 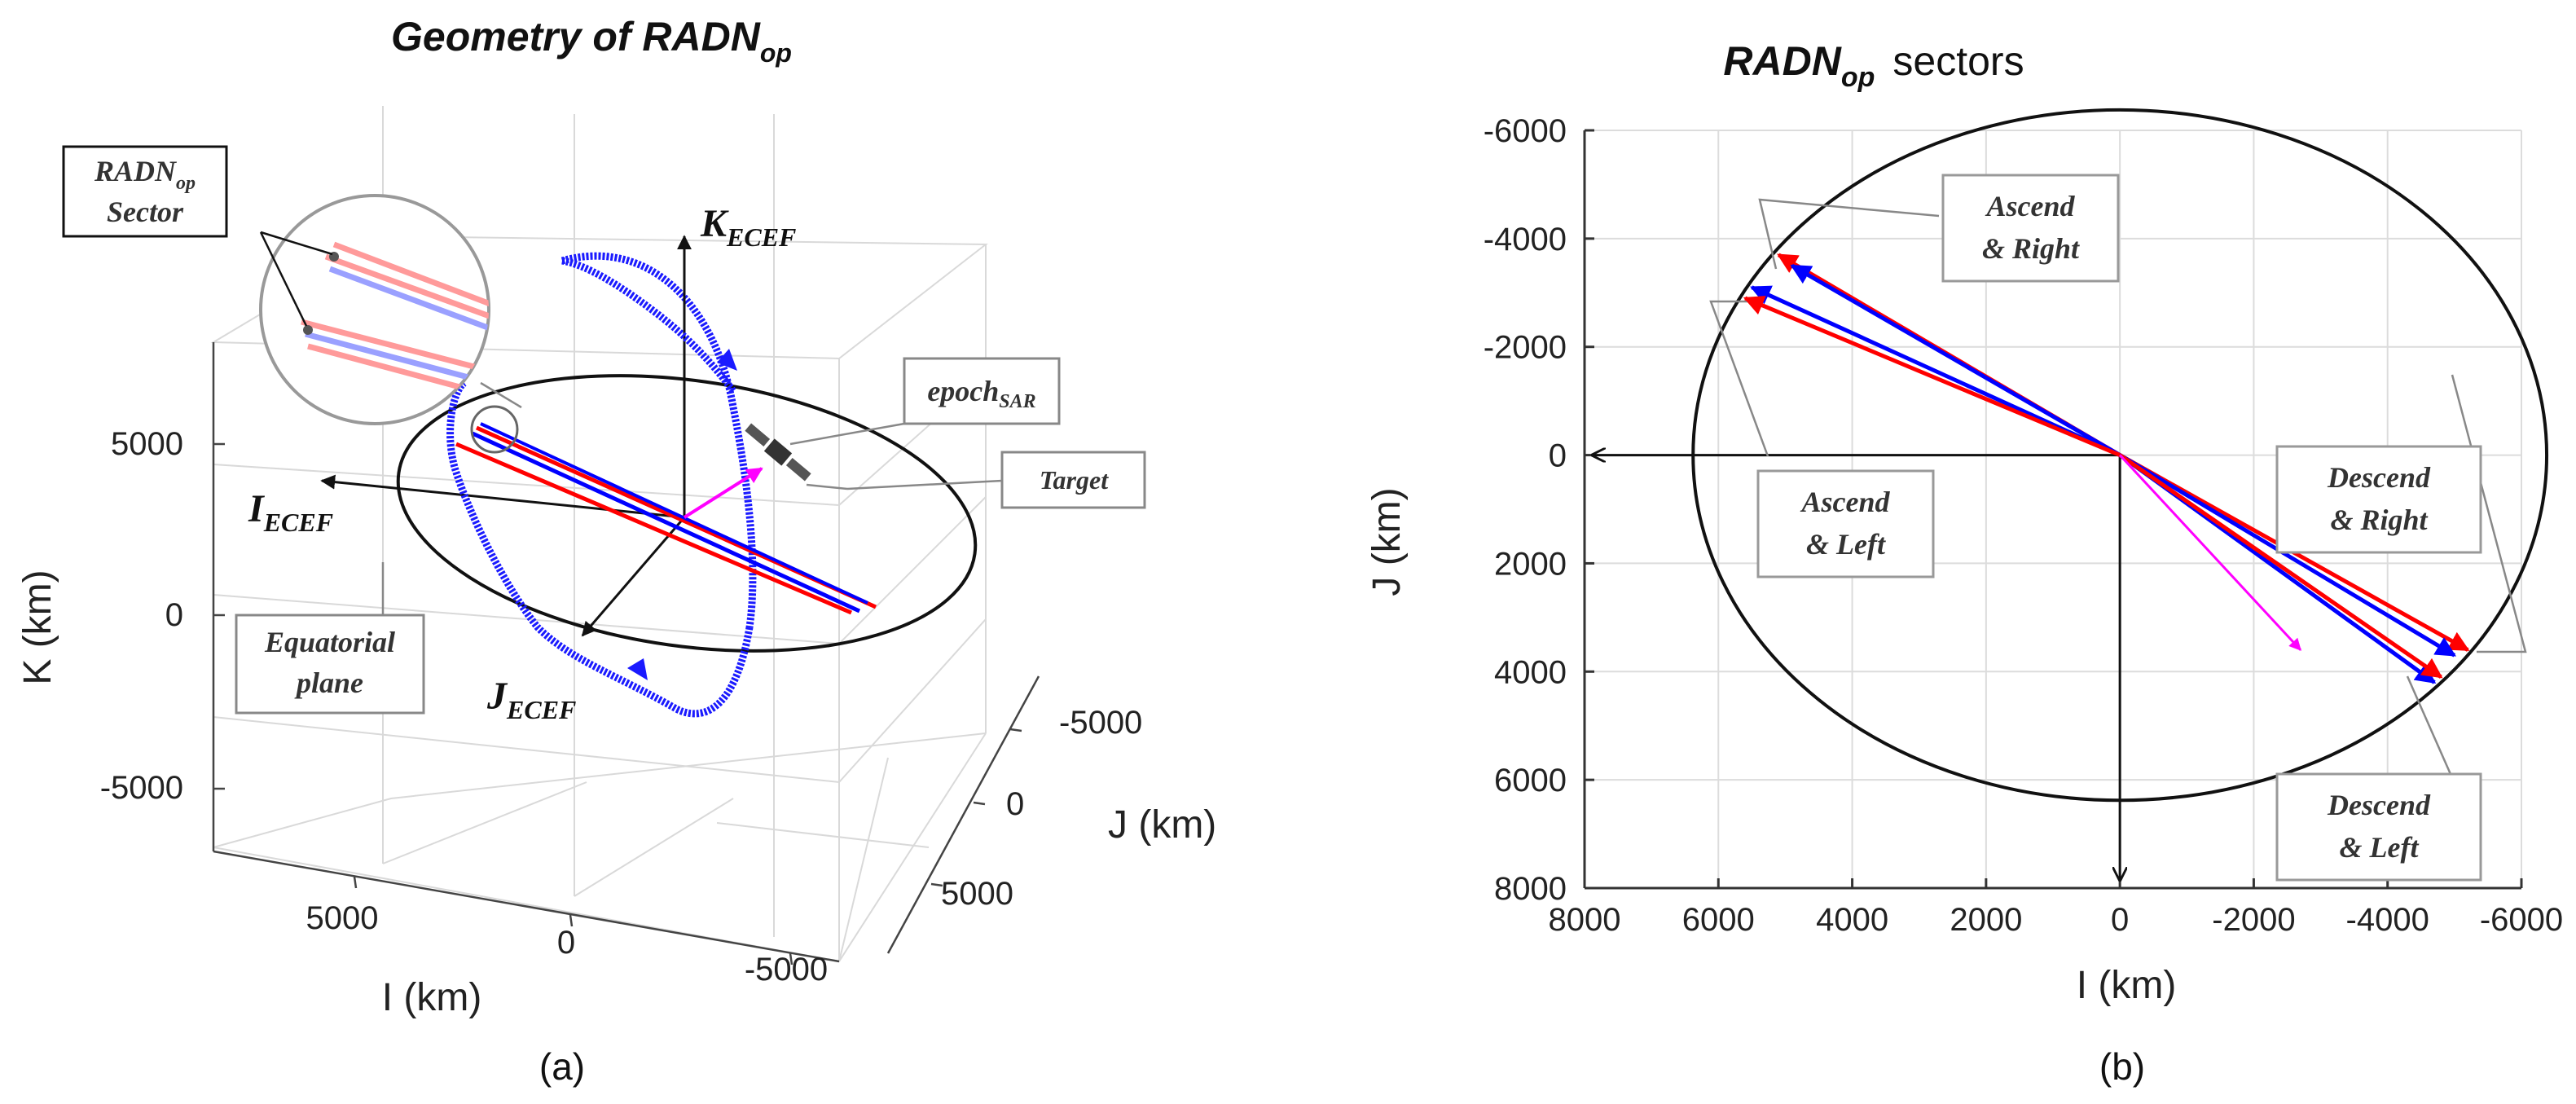 What do you see at coordinates (1530, 889) in the screenshot?
I see `y-tick-label: 8000` at bounding box center [1530, 889].